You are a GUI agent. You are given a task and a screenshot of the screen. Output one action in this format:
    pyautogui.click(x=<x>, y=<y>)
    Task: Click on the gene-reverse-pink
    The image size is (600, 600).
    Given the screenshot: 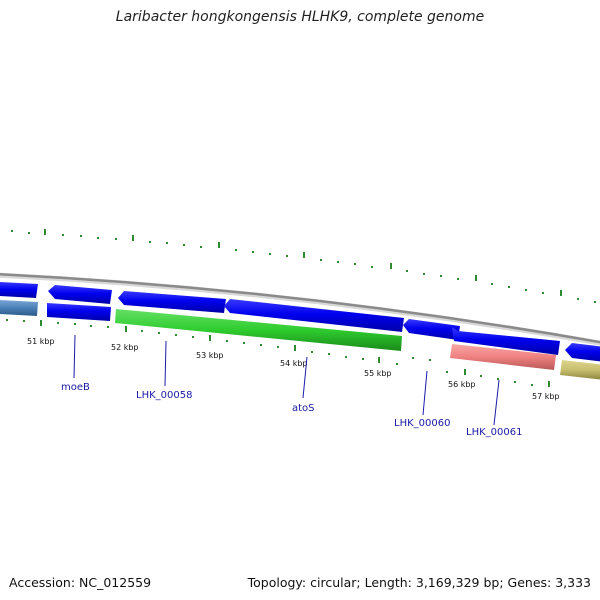 What is the action you would take?
    pyautogui.click(x=503, y=357)
    